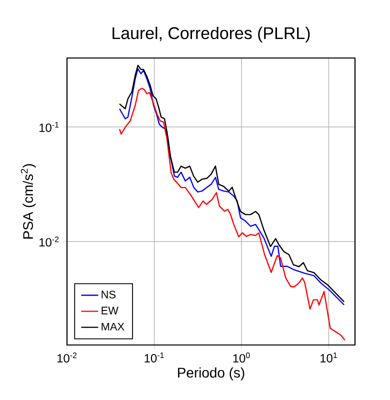 This screenshot has height=400, width=390. Describe the element at coordinates (154, 357) in the screenshot. I see `x-tick-label: 10$^{-1}$` at that location.